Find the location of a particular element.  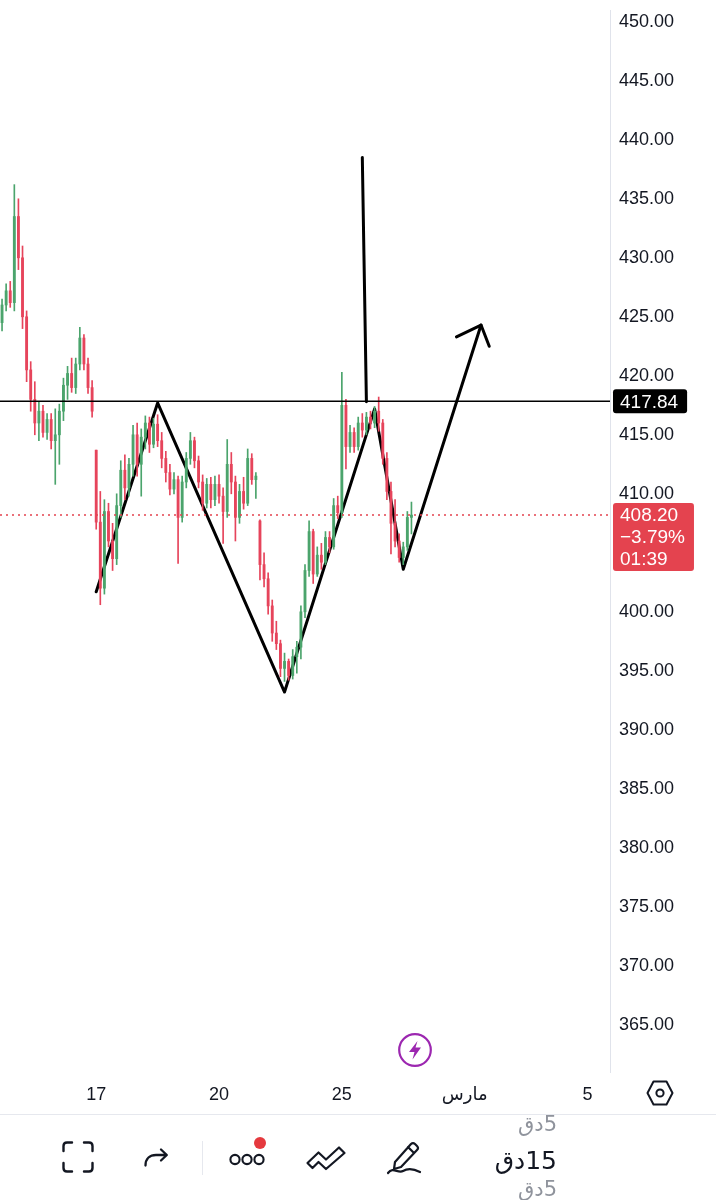

y-tick-label: 430.00 is located at coordinates (647, 256).